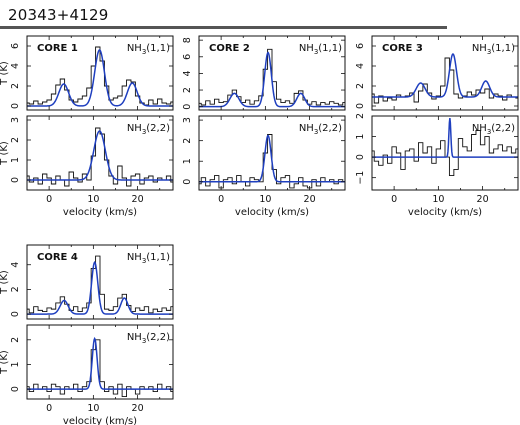 This screenshot has width=520, height=425. What do you see at coordinates (57, 257) in the screenshot?
I see `core-label: CORE 4` at bounding box center [57, 257].